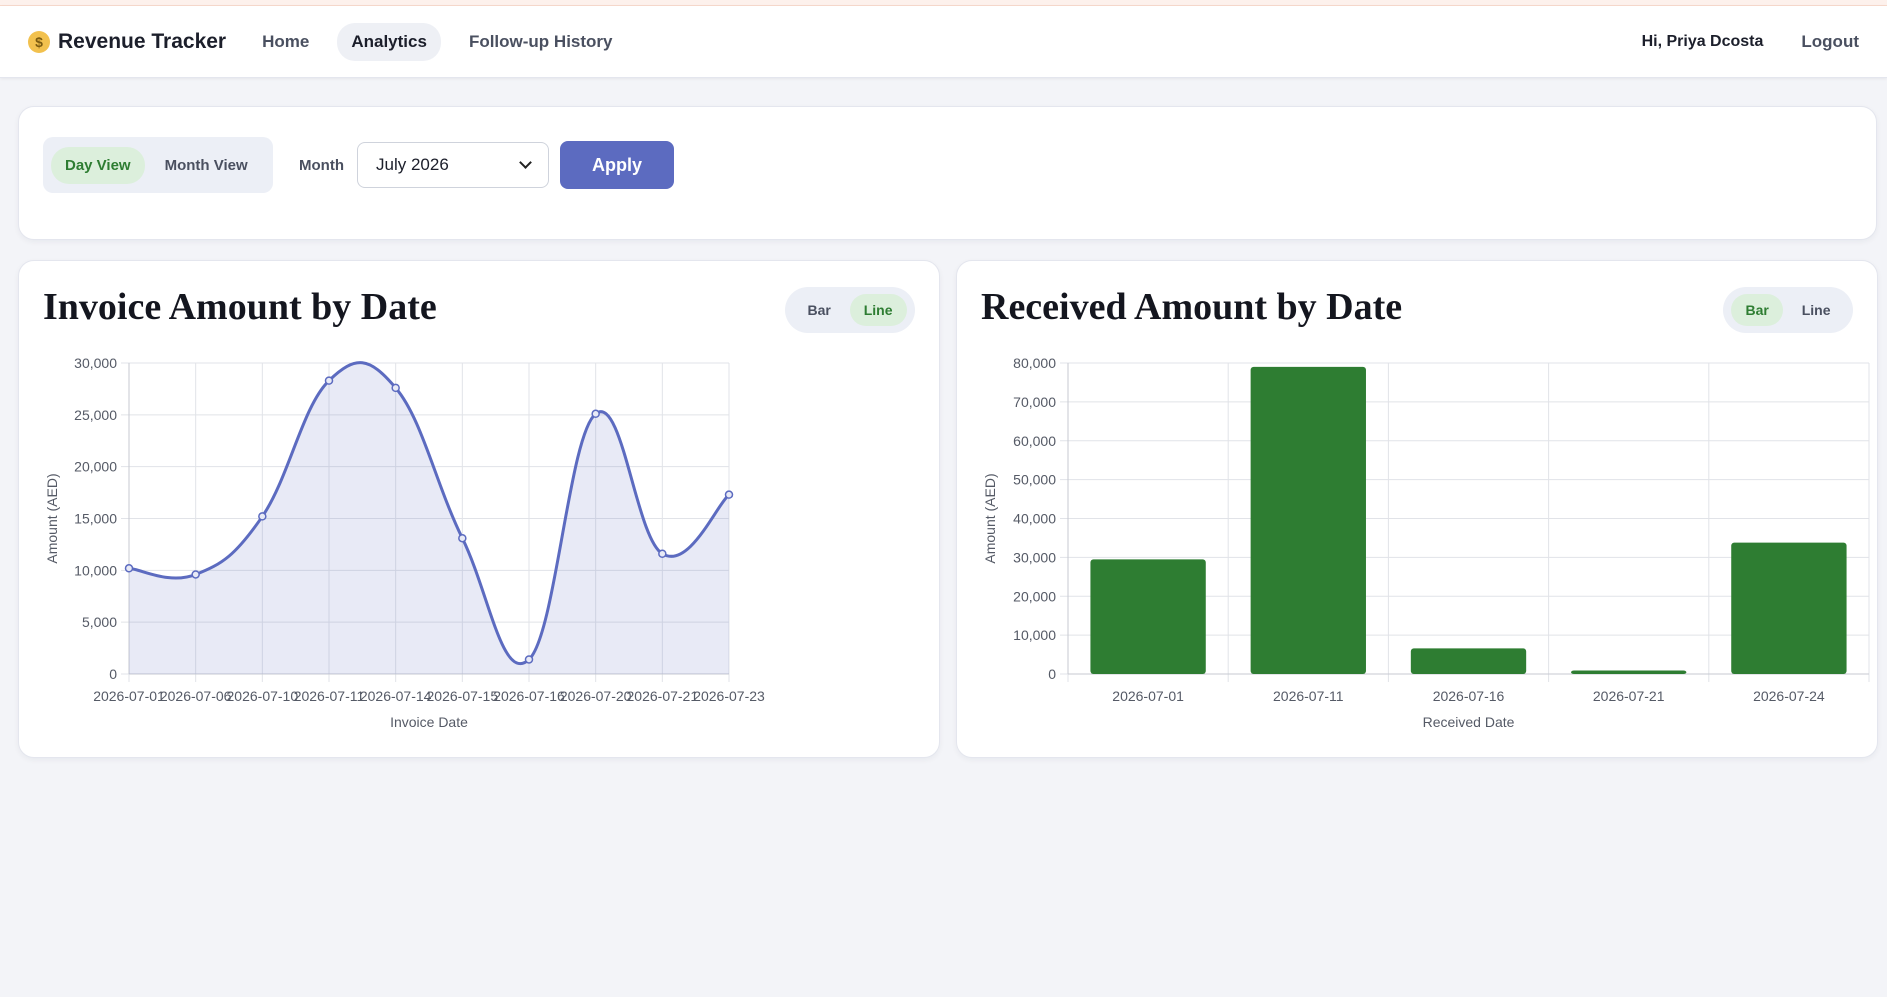 This screenshot has width=1887, height=997. I want to click on invoice-chart-title: Invoice Amount by Date, so click(240, 307).